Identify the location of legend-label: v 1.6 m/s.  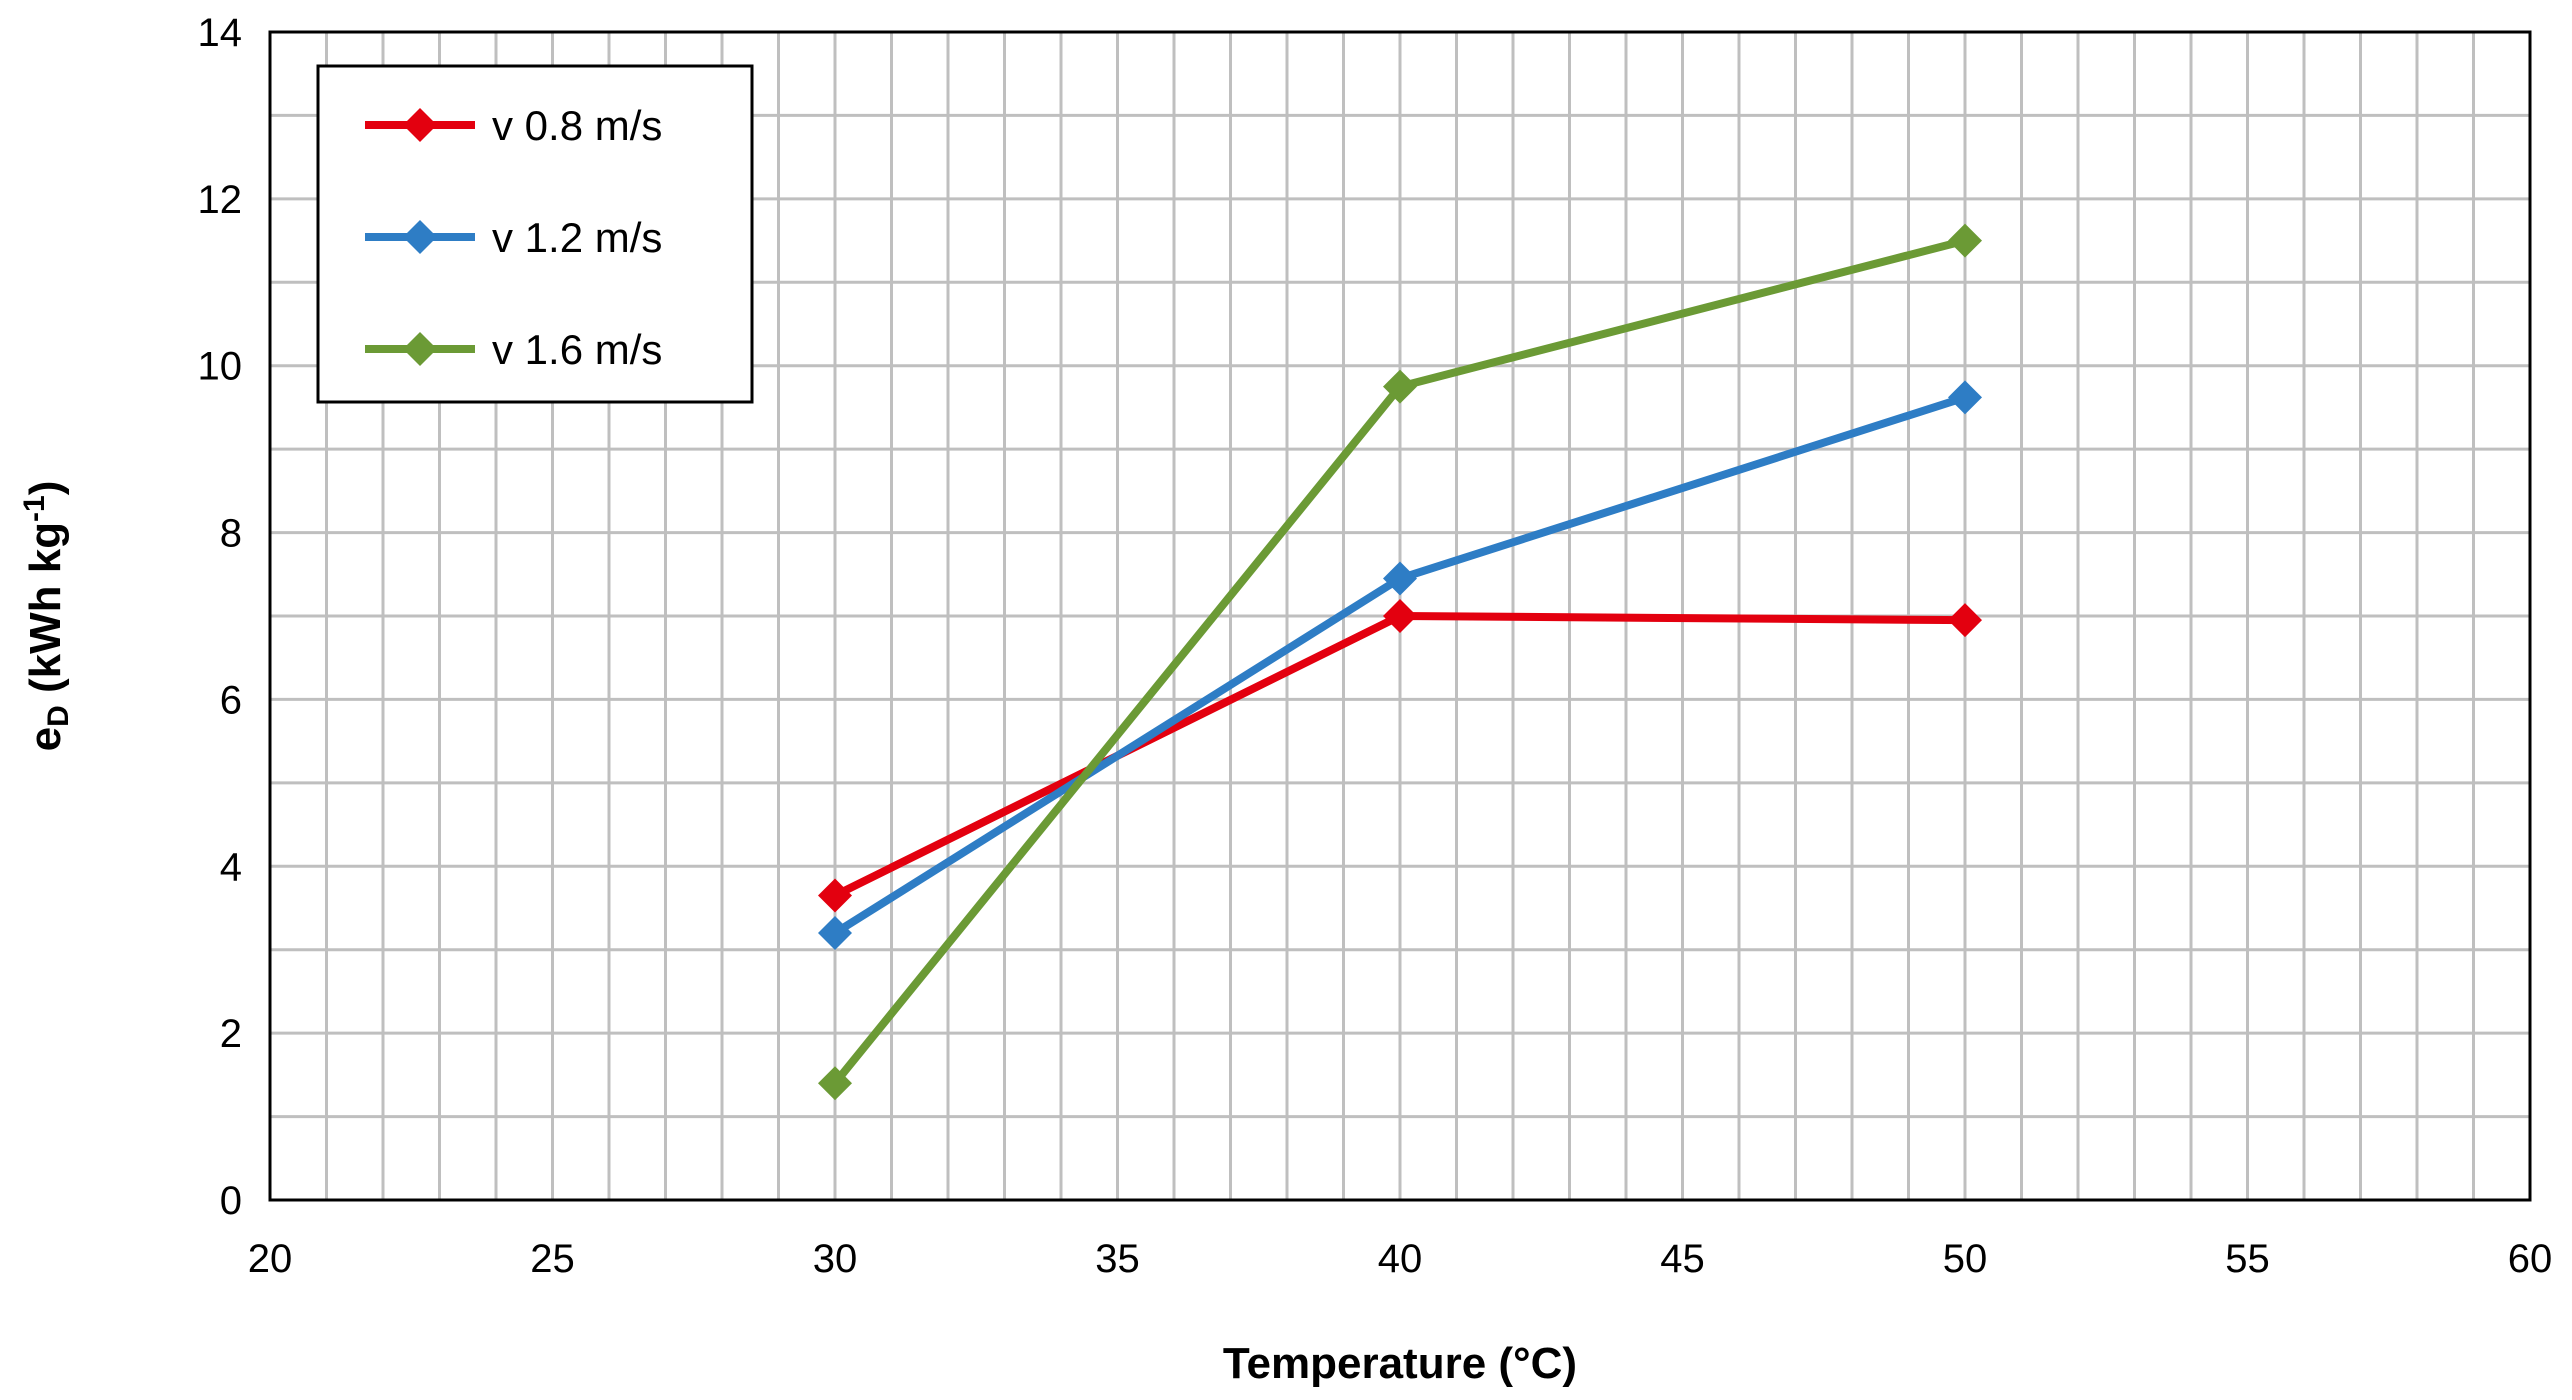
(577, 349).